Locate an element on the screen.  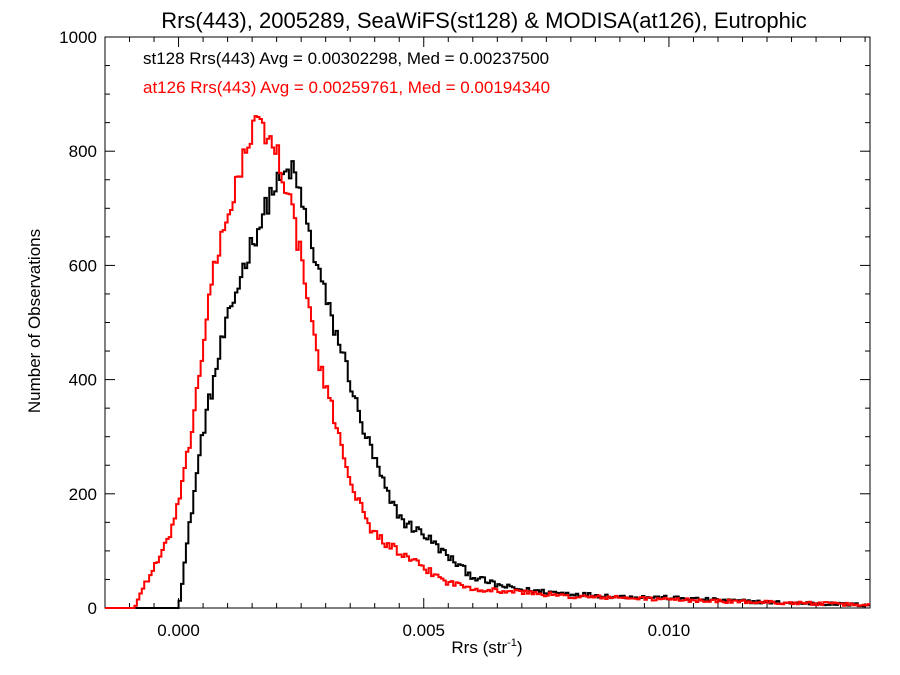
y-tick-labels: 0 200 400 600 800 1000 is located at coordinates (78, 323).